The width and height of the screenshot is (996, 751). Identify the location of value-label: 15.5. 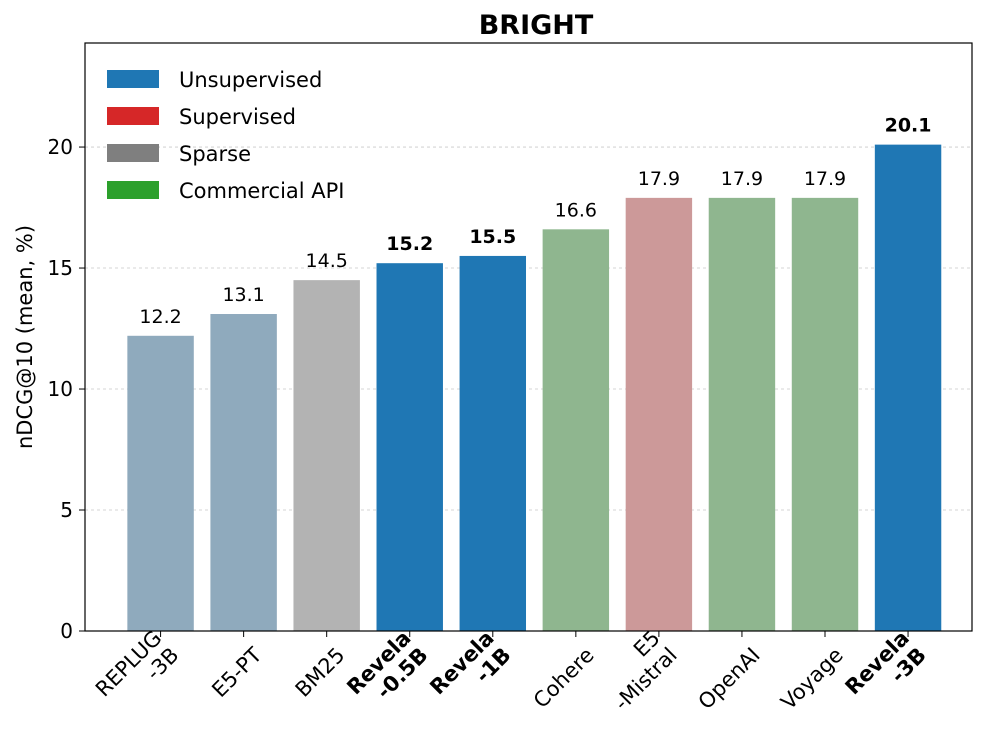
(492, 237).